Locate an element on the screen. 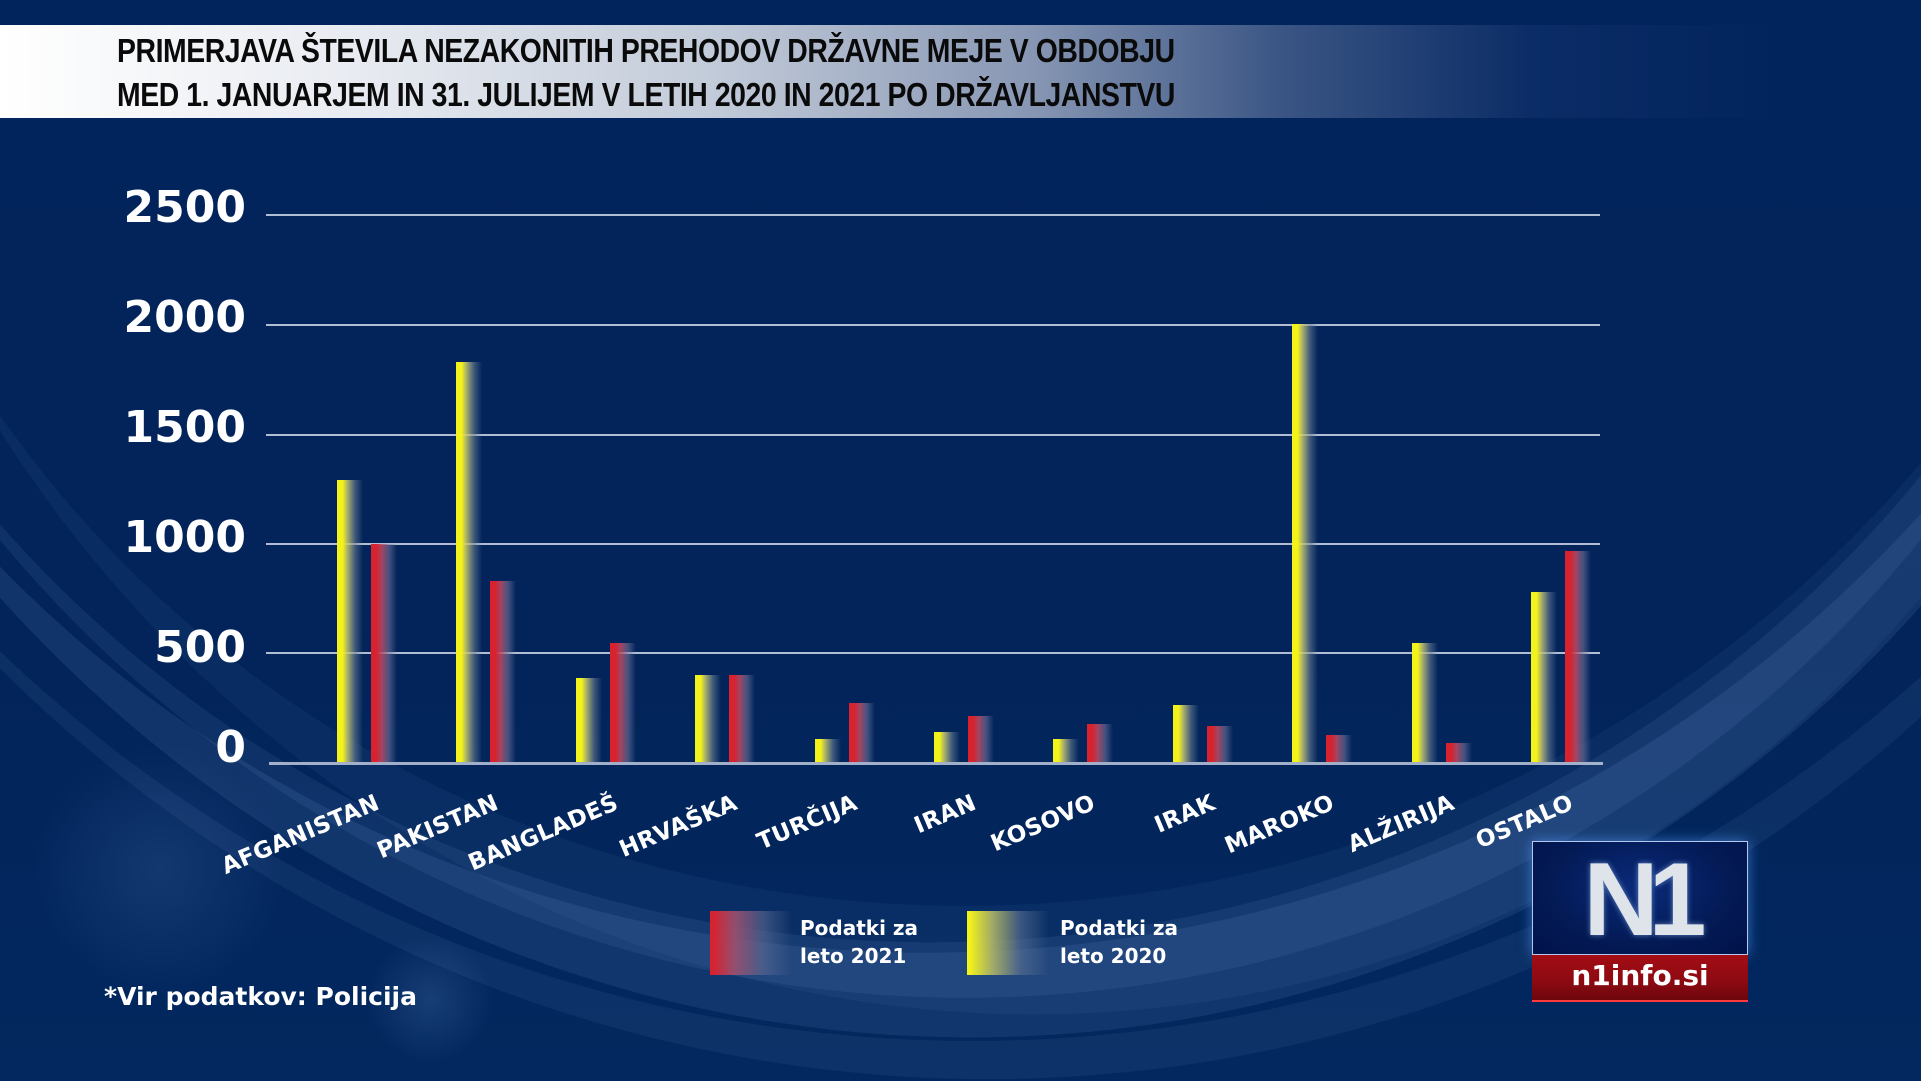 Image resolution: width=1921 pixels, height=1081 pixels. y-tick-label: 1500 is located at coordinates (184, 427).